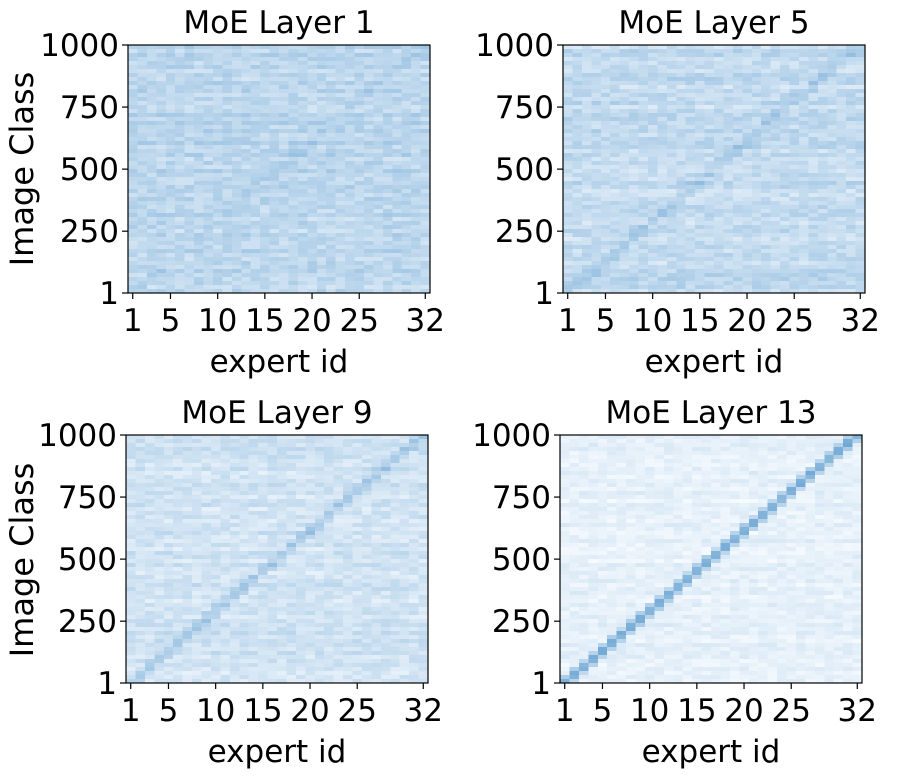 The width and height of the screenshot is (897, 782). I want to click on ylabel-bottom: Image Class, so click(22, 560).